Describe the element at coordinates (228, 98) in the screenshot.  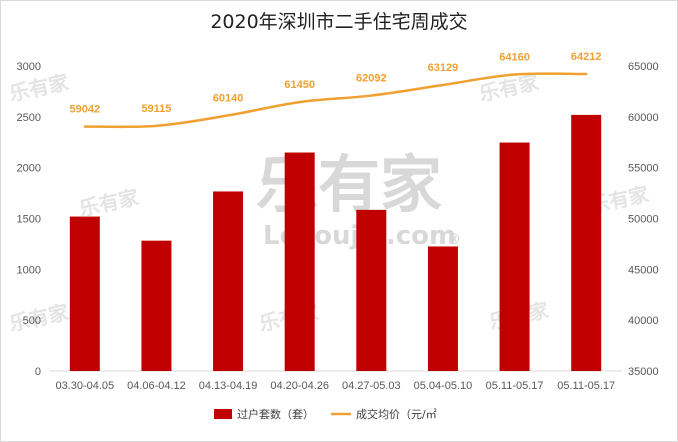
I see `line-value-label: 60140` at that location.